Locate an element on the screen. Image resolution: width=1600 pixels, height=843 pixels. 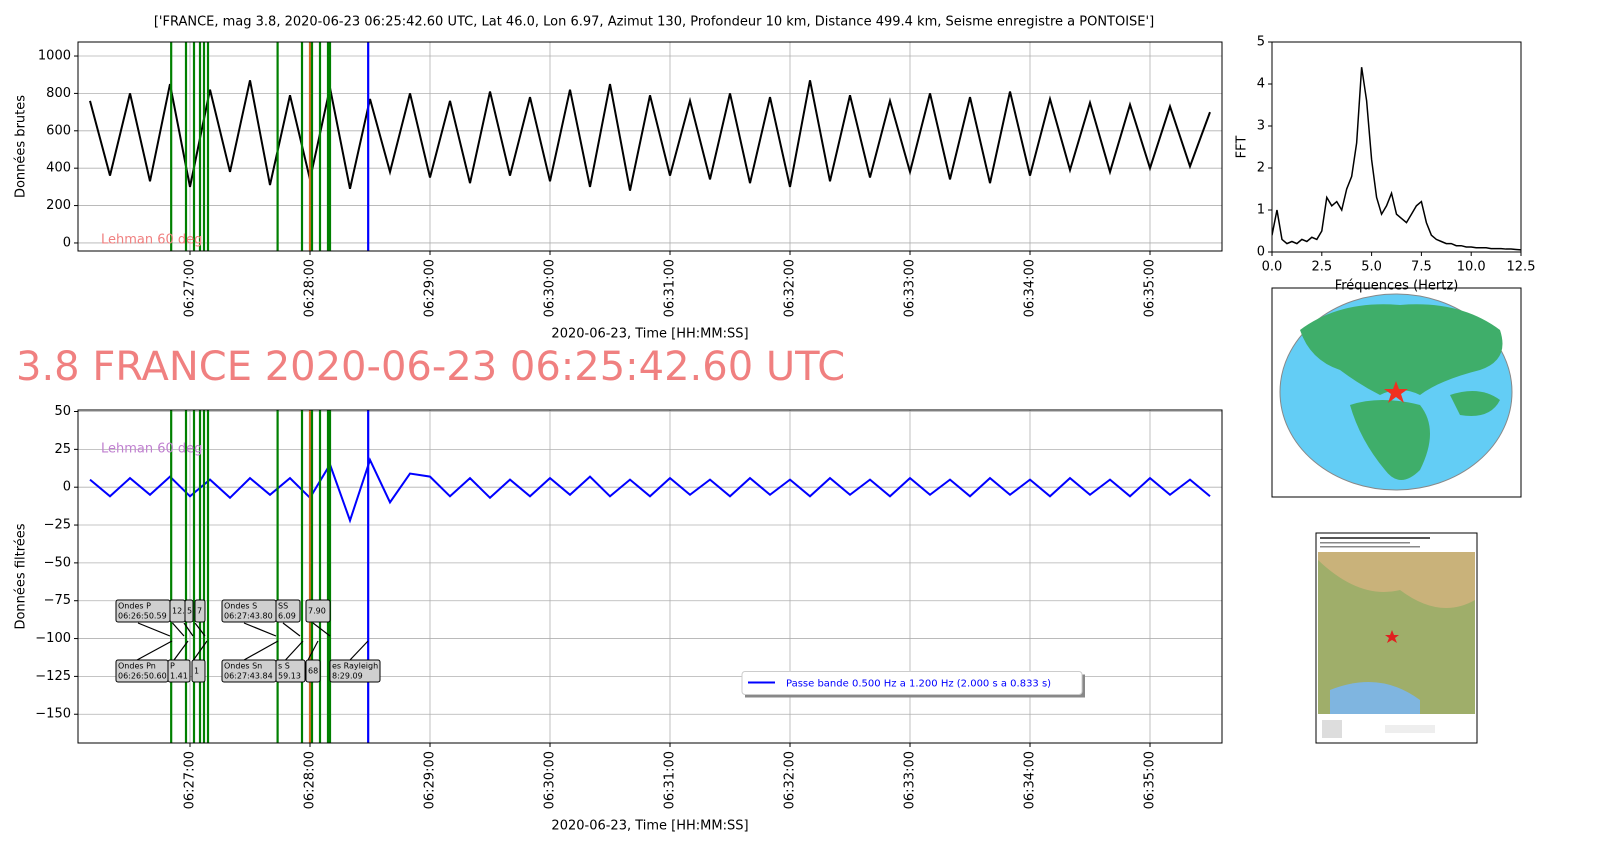
epicenter-star is located at coordinates (1396, 392).